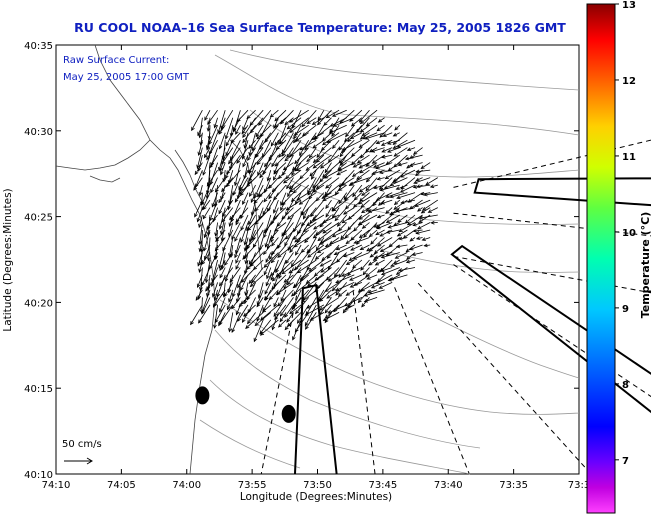 The image size is (651, 515). I want to click on x-axis-label: Longitude (Degrees:Minutes), so click(316, 497).